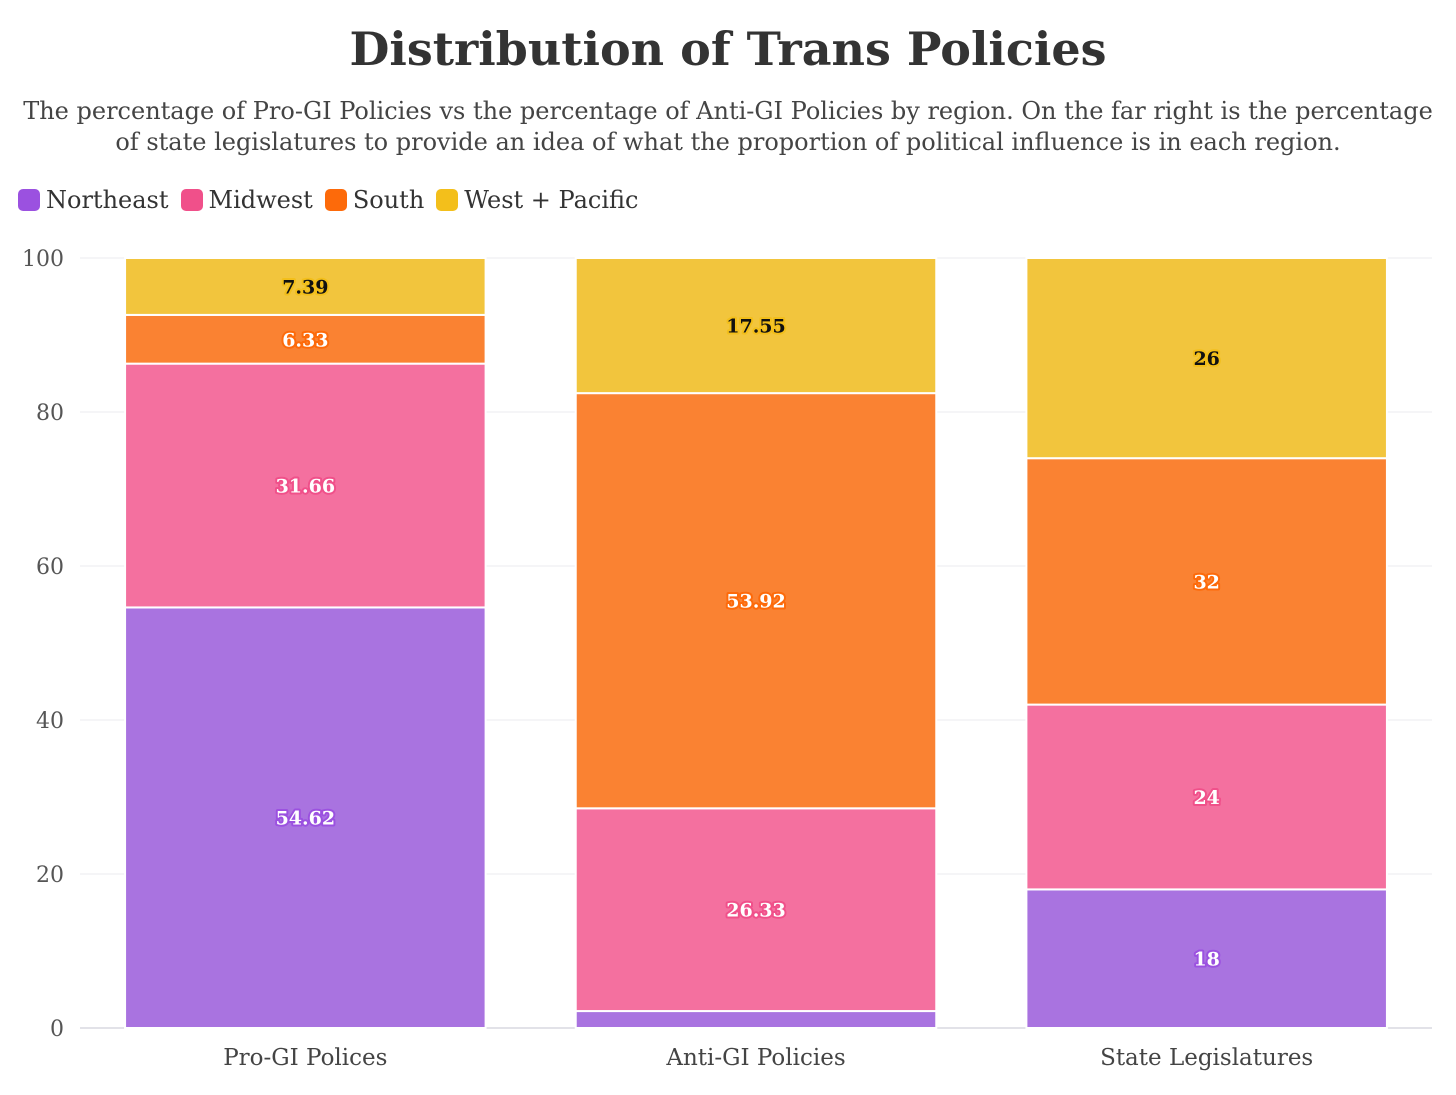 The image size is (1456, 1095). Describe the element at coordinates (1206, 1058) in the screenshot. I see `x-tick-label-state-legislatures: State Legislatures` at that location.